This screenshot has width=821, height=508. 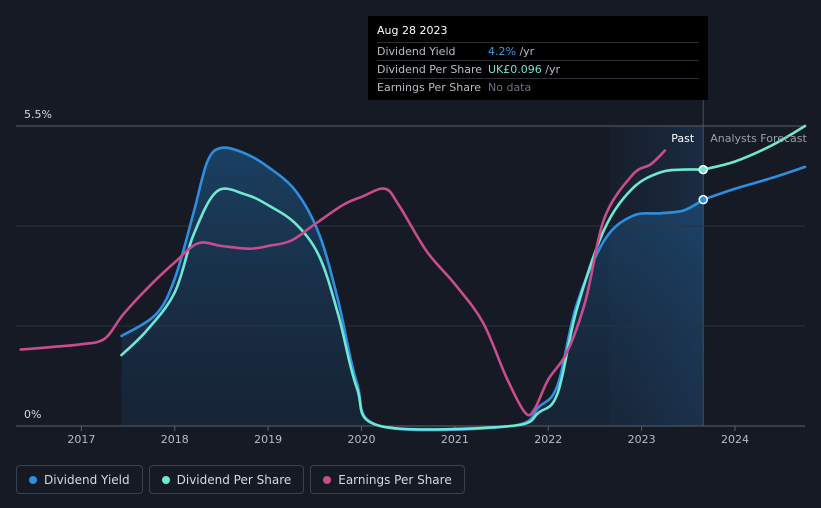 I want to click on legend-item-dividend-yield: Dividend Yield, so click(x=79, y=479).